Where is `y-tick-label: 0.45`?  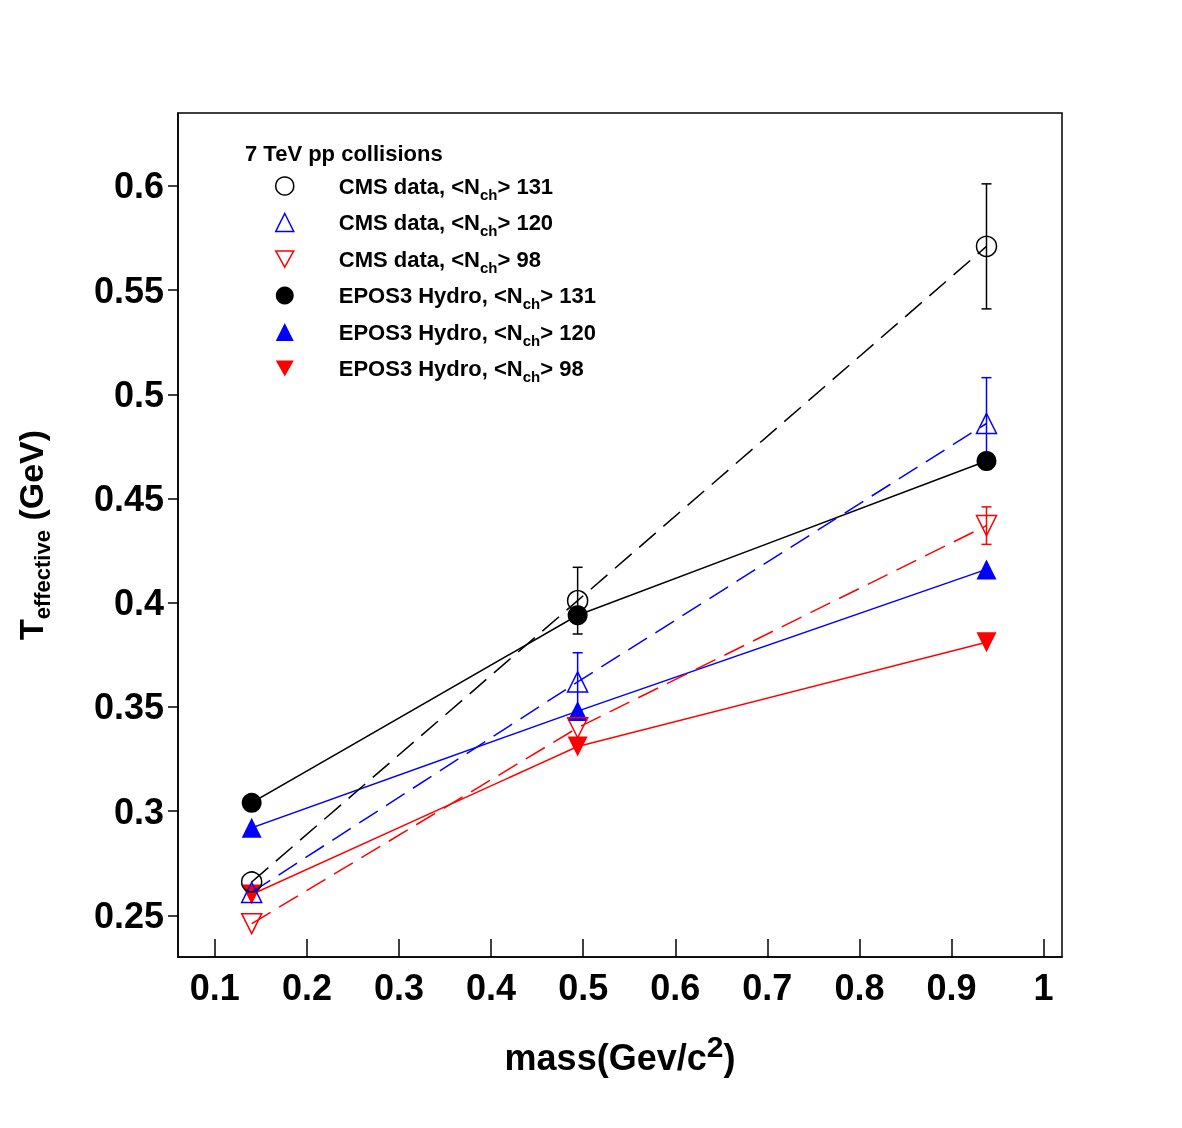 y-tick-label: 0.45 is located at coordinates (128, 499).